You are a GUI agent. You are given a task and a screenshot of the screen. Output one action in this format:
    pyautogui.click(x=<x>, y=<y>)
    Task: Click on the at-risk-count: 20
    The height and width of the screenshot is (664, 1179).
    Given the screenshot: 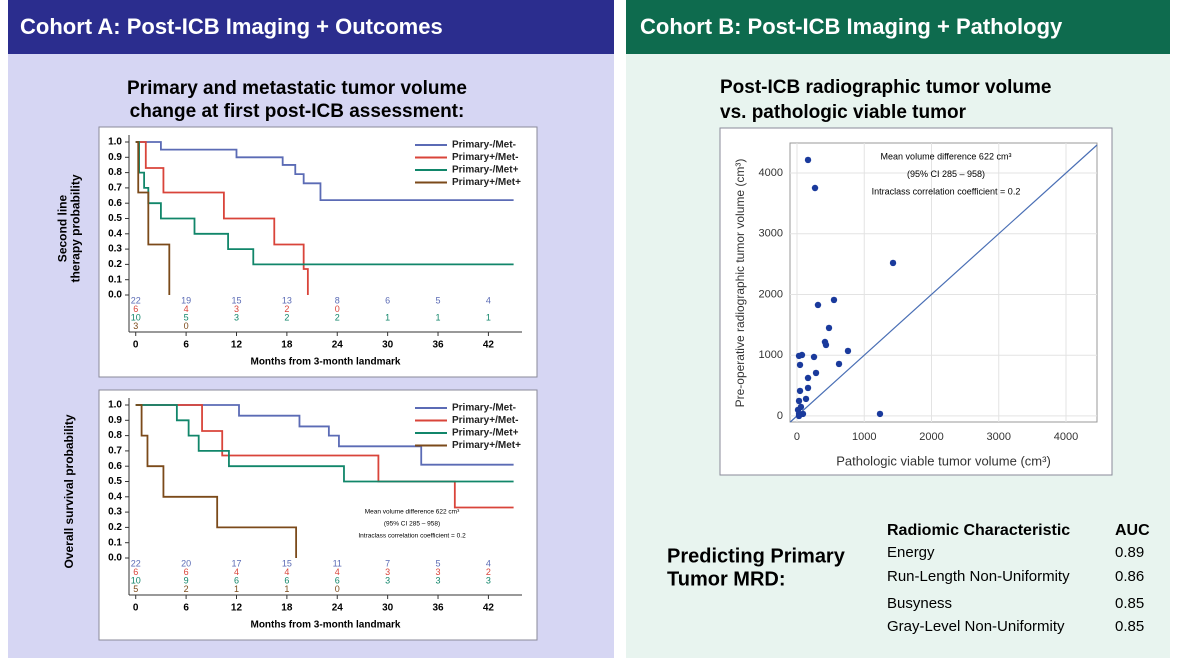 What is the action you would take?
    pyautogui.click(x=186, y=563)
    